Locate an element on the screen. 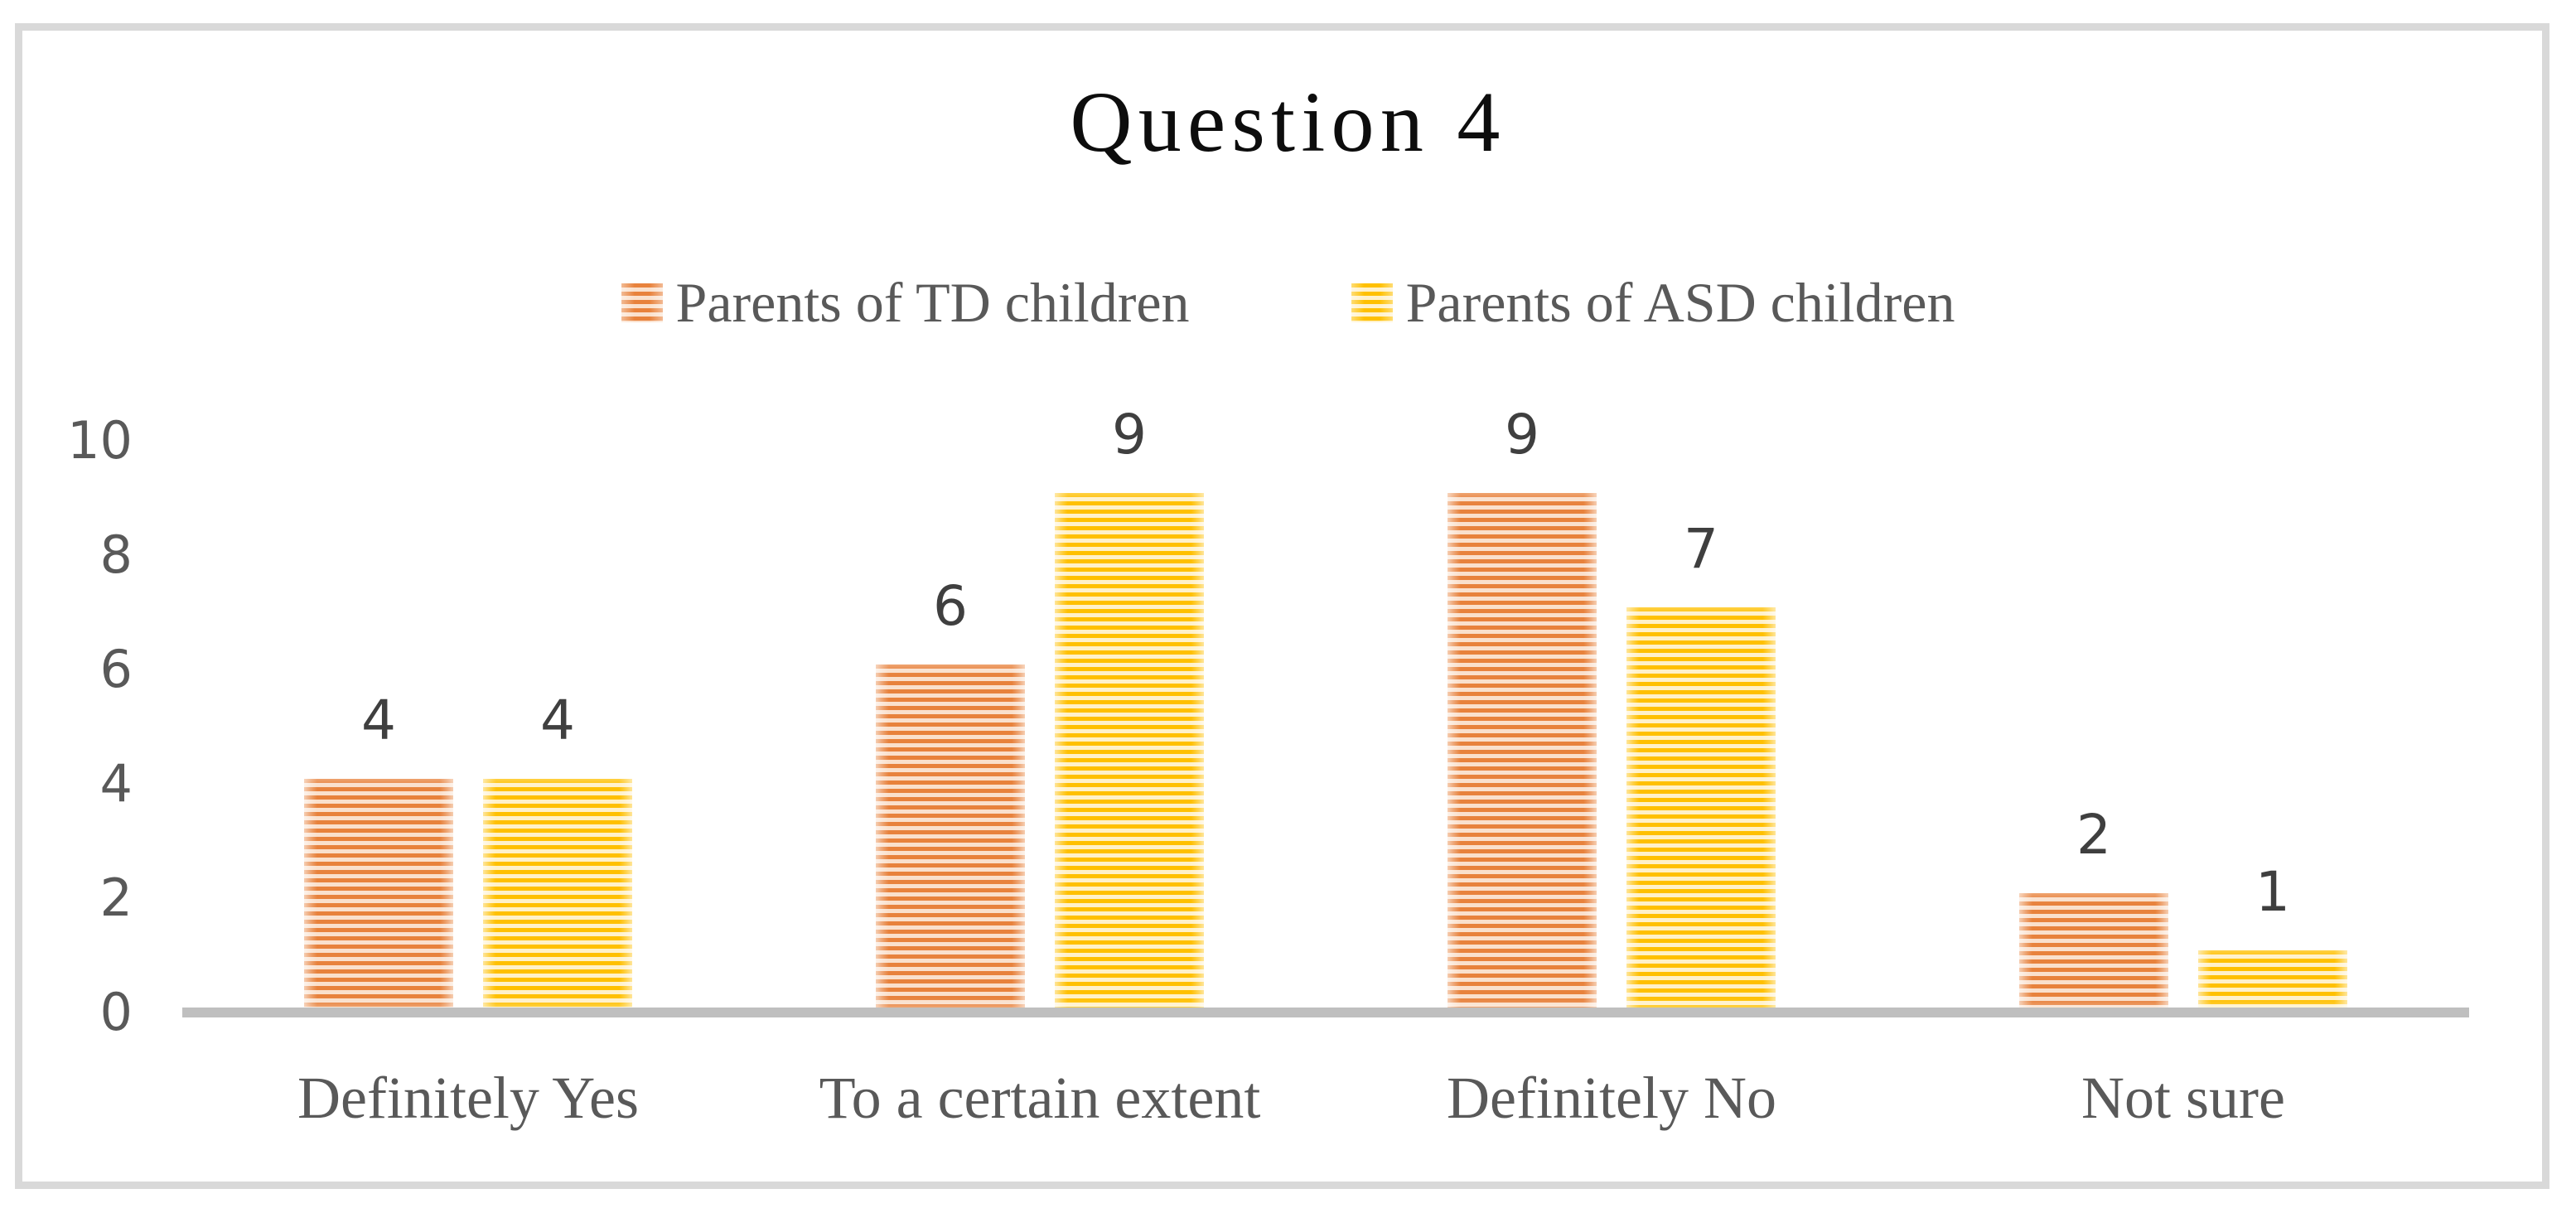 The height and width of the screenshot is (1213, 2576). bar-td-definitely-yes is located at coordinates (378, 893).